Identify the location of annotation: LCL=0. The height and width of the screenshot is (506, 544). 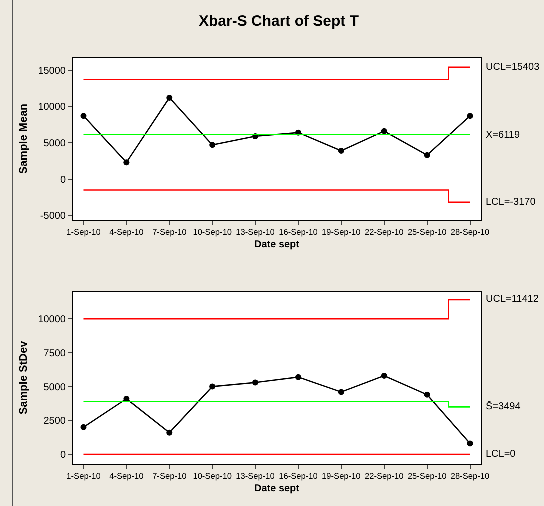
(501, 454).